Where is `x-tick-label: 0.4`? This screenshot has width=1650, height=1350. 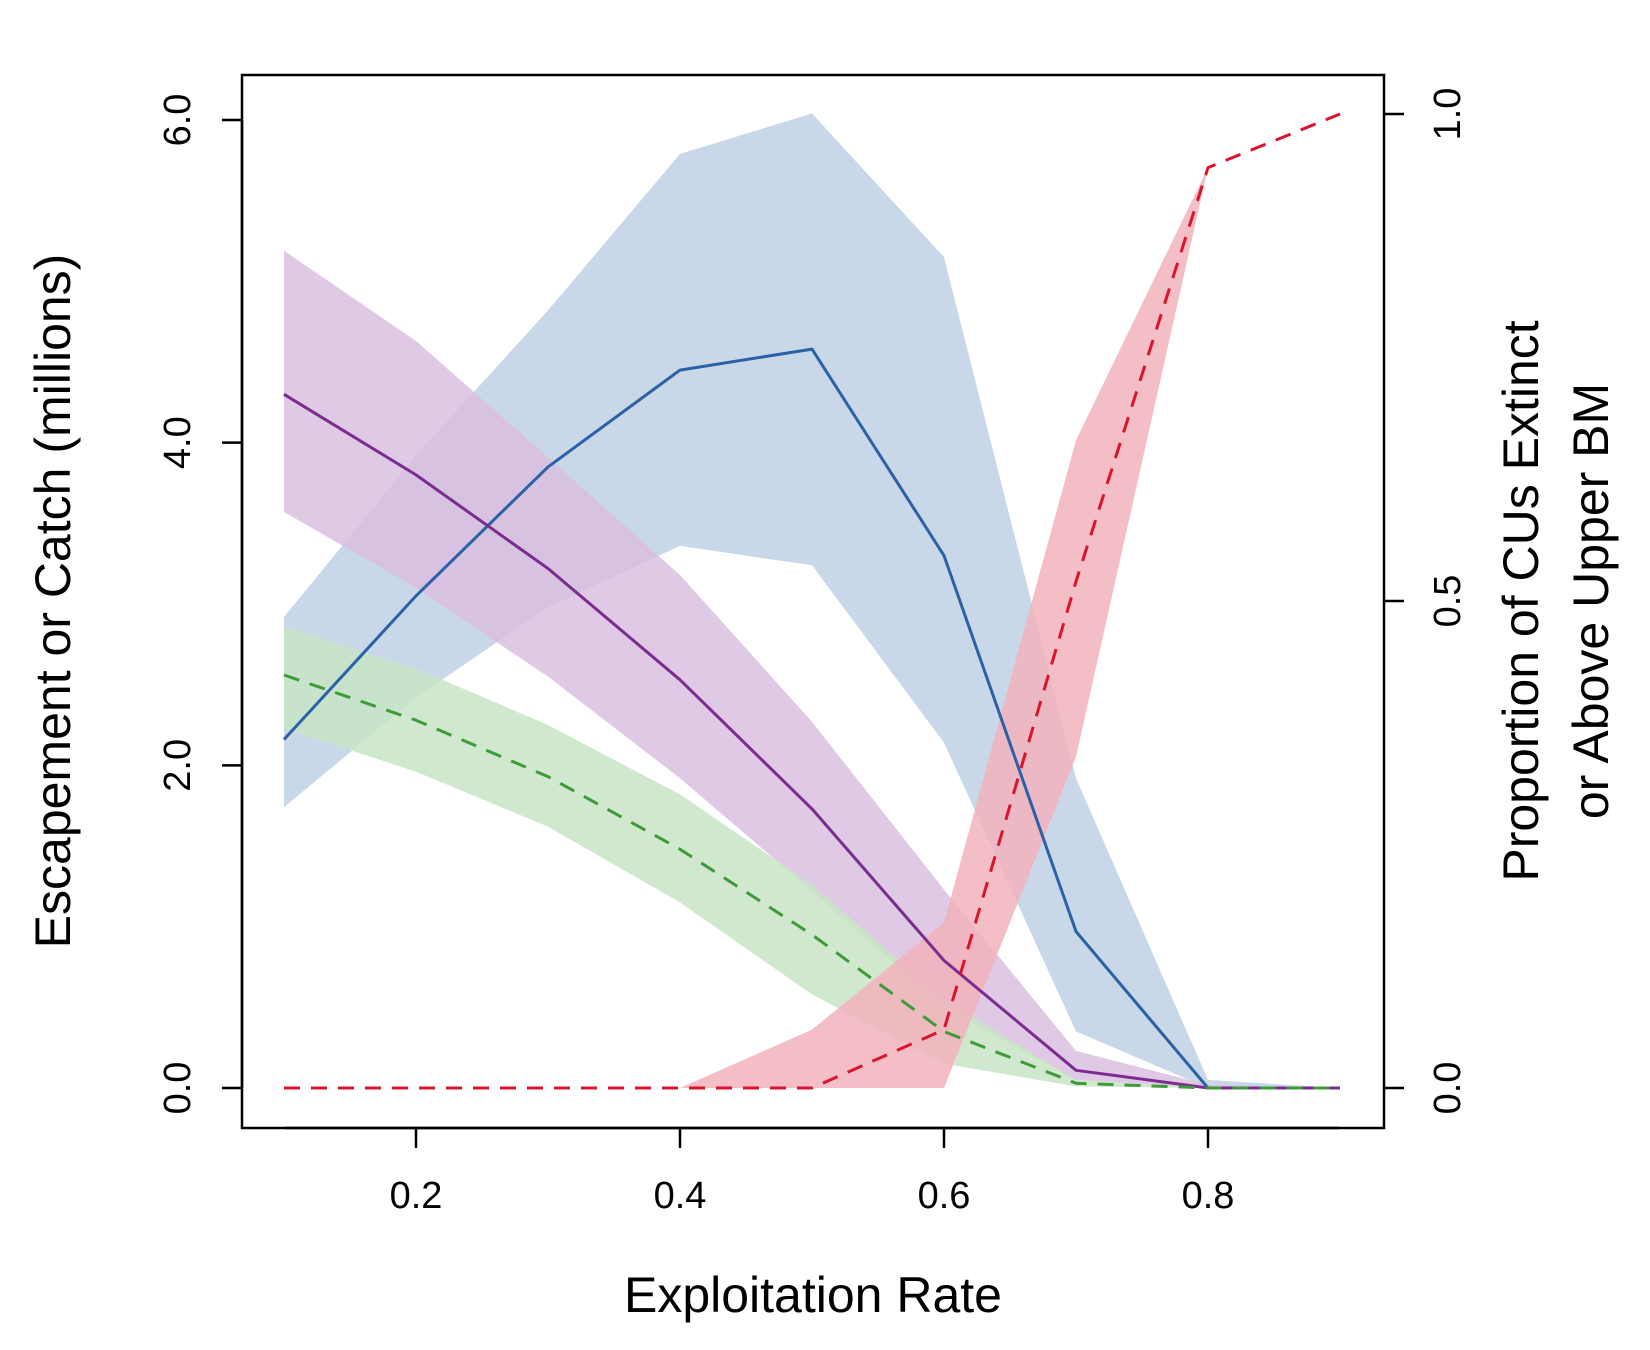 x-tick-label: 0.4 is located at coordinates (680, 1196).